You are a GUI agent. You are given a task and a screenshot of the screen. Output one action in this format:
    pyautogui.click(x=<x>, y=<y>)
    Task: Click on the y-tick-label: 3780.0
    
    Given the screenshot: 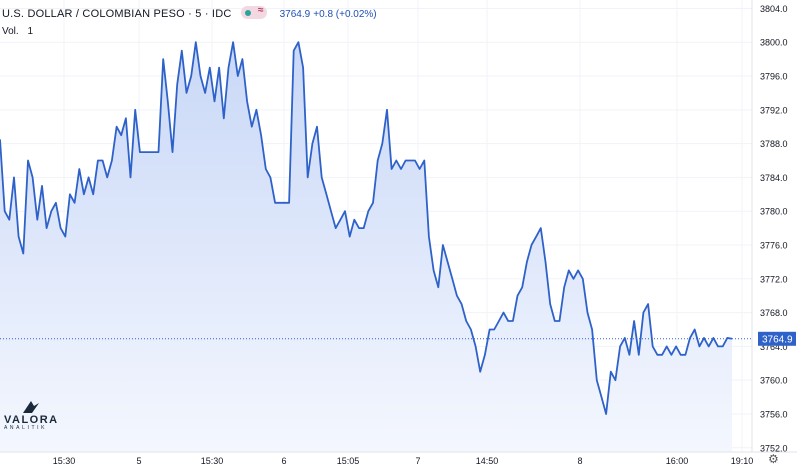 What is the action you would take?
    pyautogui.click(x=774, y=212)
    